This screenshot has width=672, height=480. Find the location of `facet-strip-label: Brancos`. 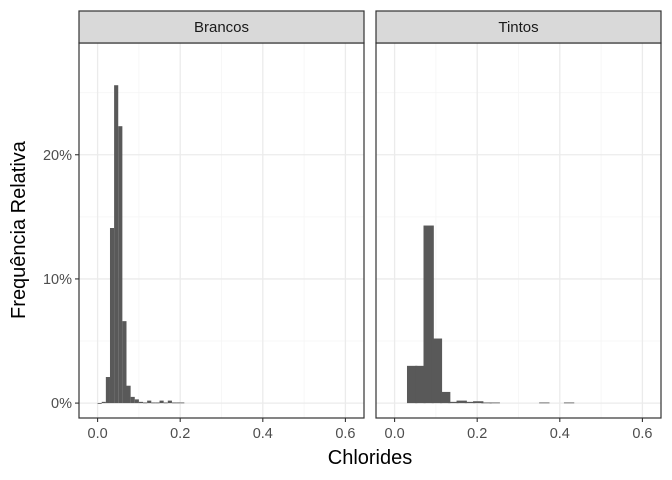

facet-strip-label: Brancos is located at coordinates (221, 27).